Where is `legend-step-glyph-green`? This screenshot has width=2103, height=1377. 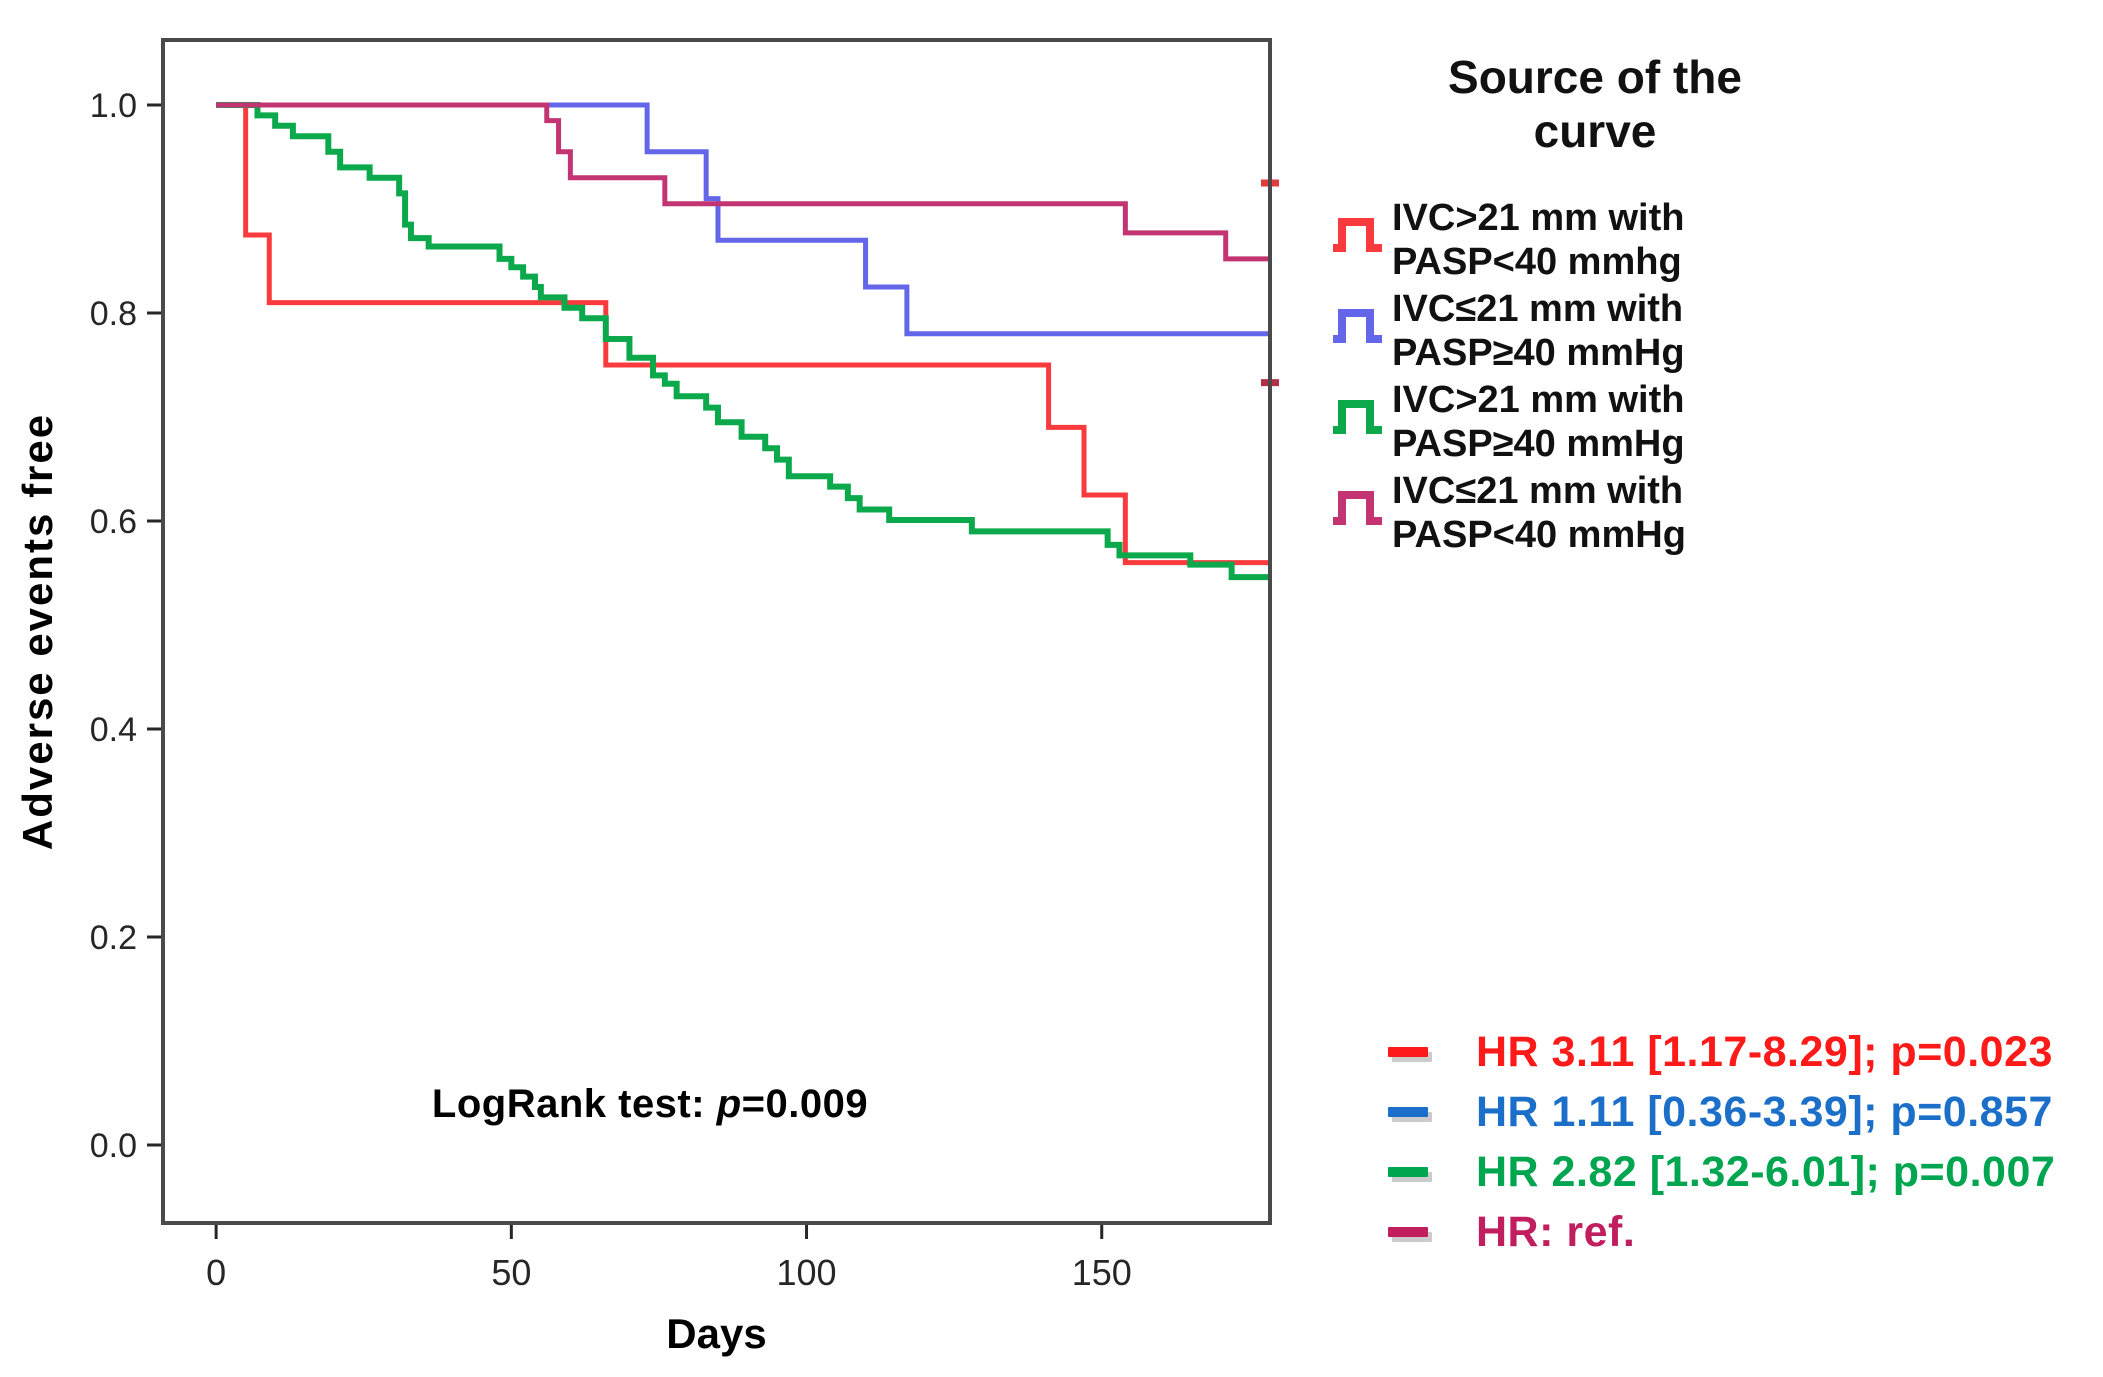
legend-step-glyph-green is located at coordinates (1357, 417).